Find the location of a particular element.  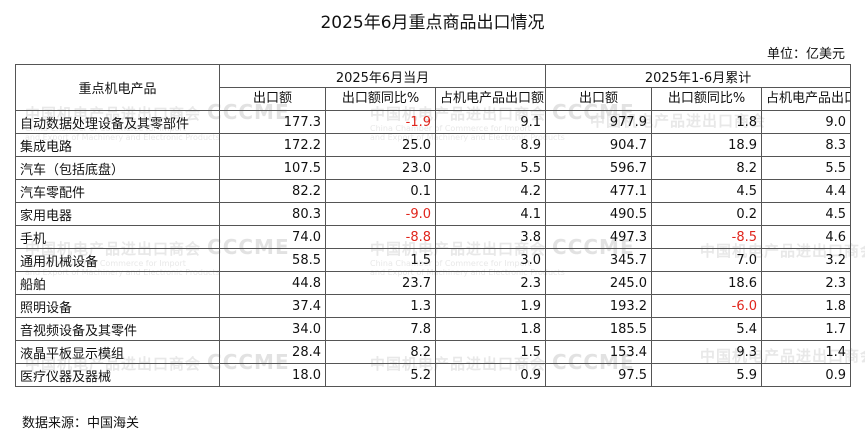

data-source: 数据来源：中国海关 is located at coordinates (81, 423).